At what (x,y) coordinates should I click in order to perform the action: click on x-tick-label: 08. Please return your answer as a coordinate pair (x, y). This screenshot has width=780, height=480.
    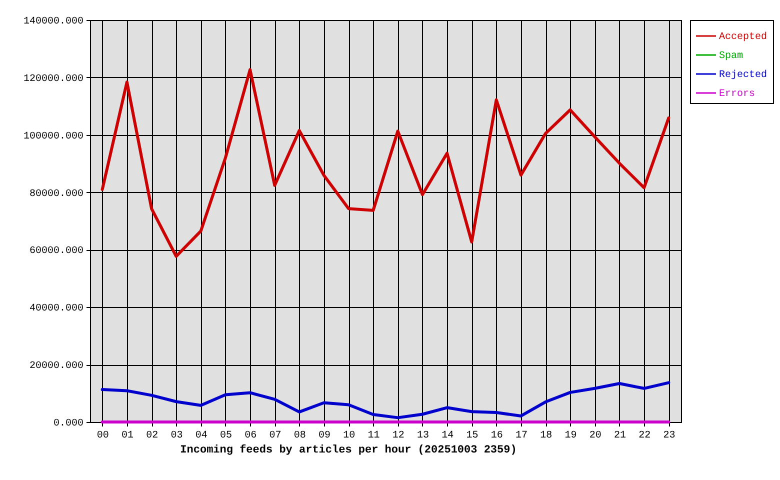
    Looking at the image, I should click on (300, 436).